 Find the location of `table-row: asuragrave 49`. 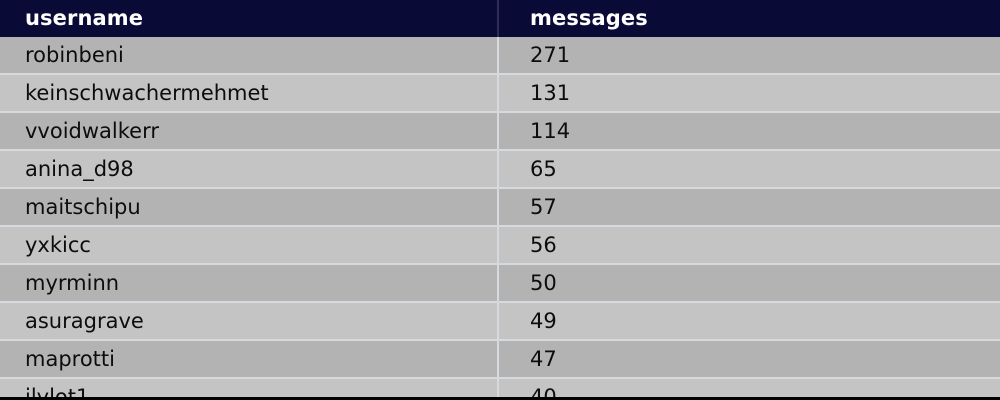

table-row: asuragrave 49 is located at coordinates (500, 321).